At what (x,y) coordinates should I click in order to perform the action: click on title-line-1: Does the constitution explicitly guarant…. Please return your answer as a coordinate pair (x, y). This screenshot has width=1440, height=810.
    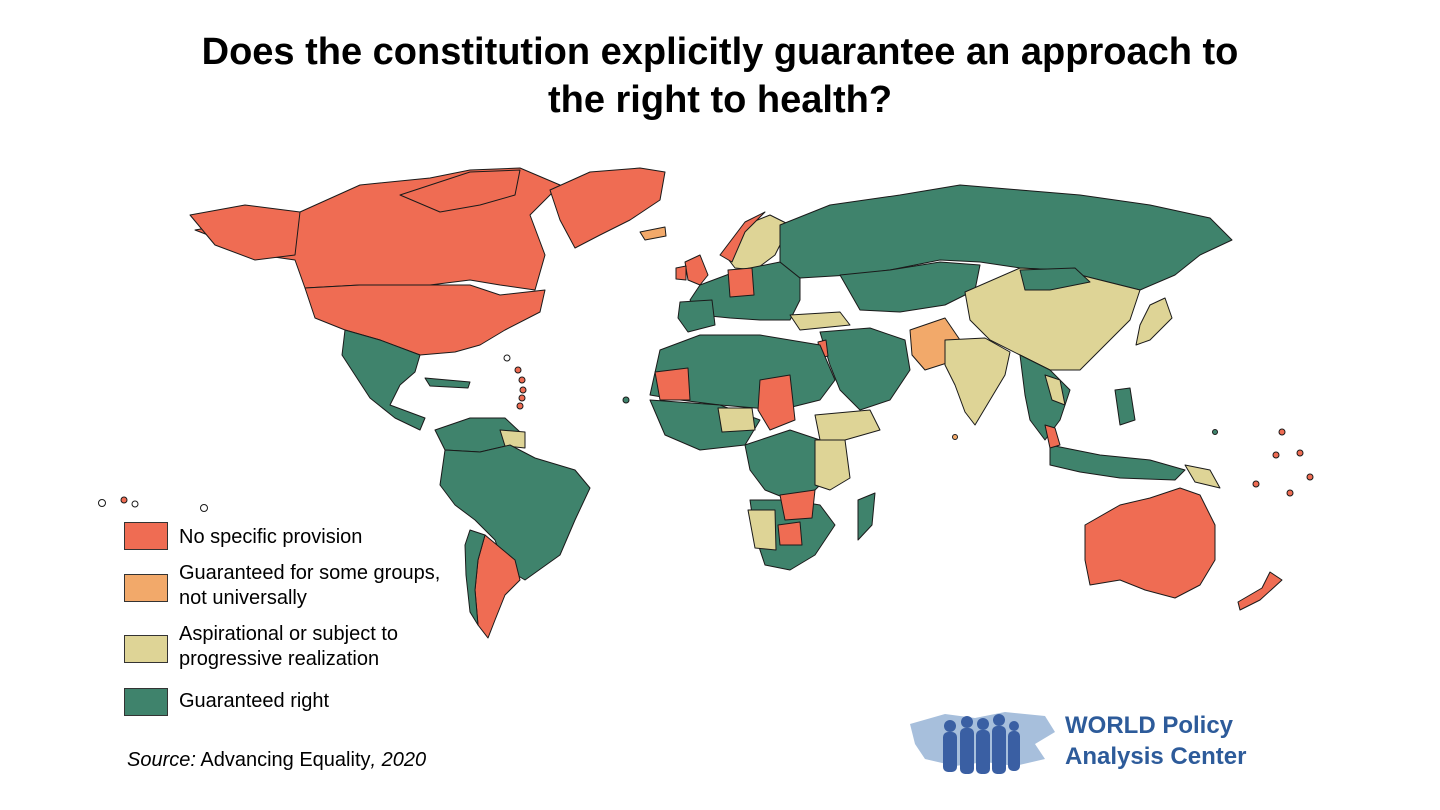
    Looking at the image, I should click on (720, 52).